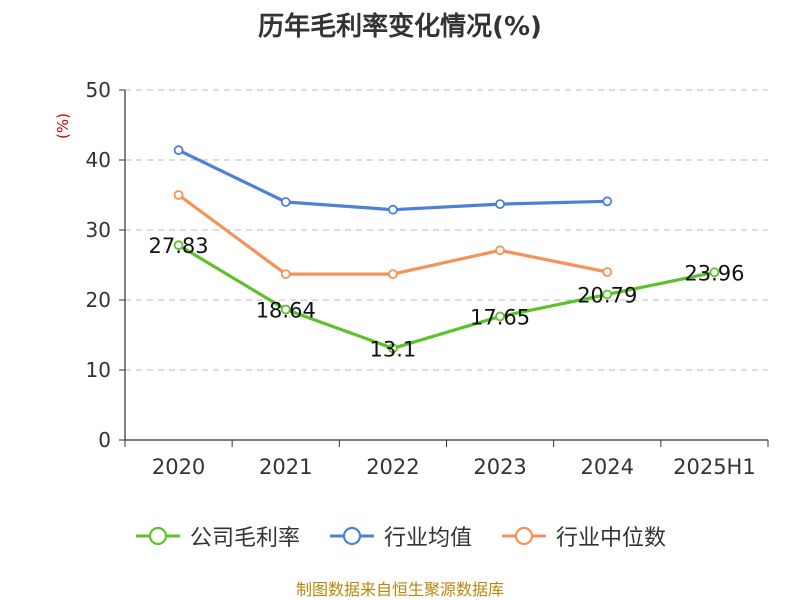 The image size is (800, 600). Describe the element at coordinates (607, 467) in the screenshot. I see `x-tick-label: 2024` at that location.